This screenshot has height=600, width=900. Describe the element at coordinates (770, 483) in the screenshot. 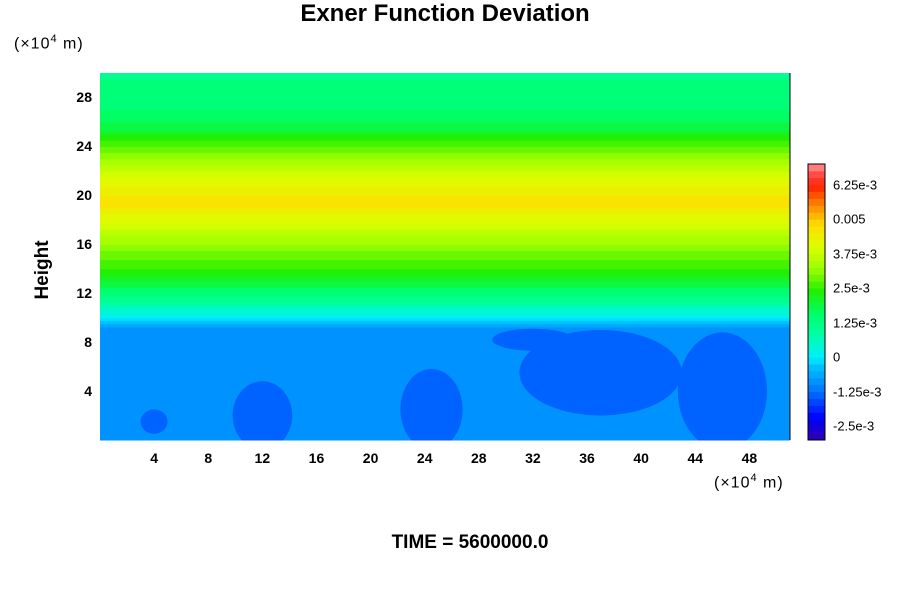

I see `x-unit-suffix: m)` at that location.